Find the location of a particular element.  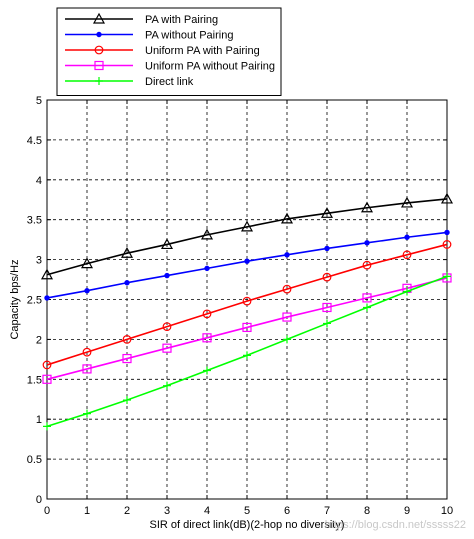

x-tick-label: 6 is located at coordinates (287, 511).